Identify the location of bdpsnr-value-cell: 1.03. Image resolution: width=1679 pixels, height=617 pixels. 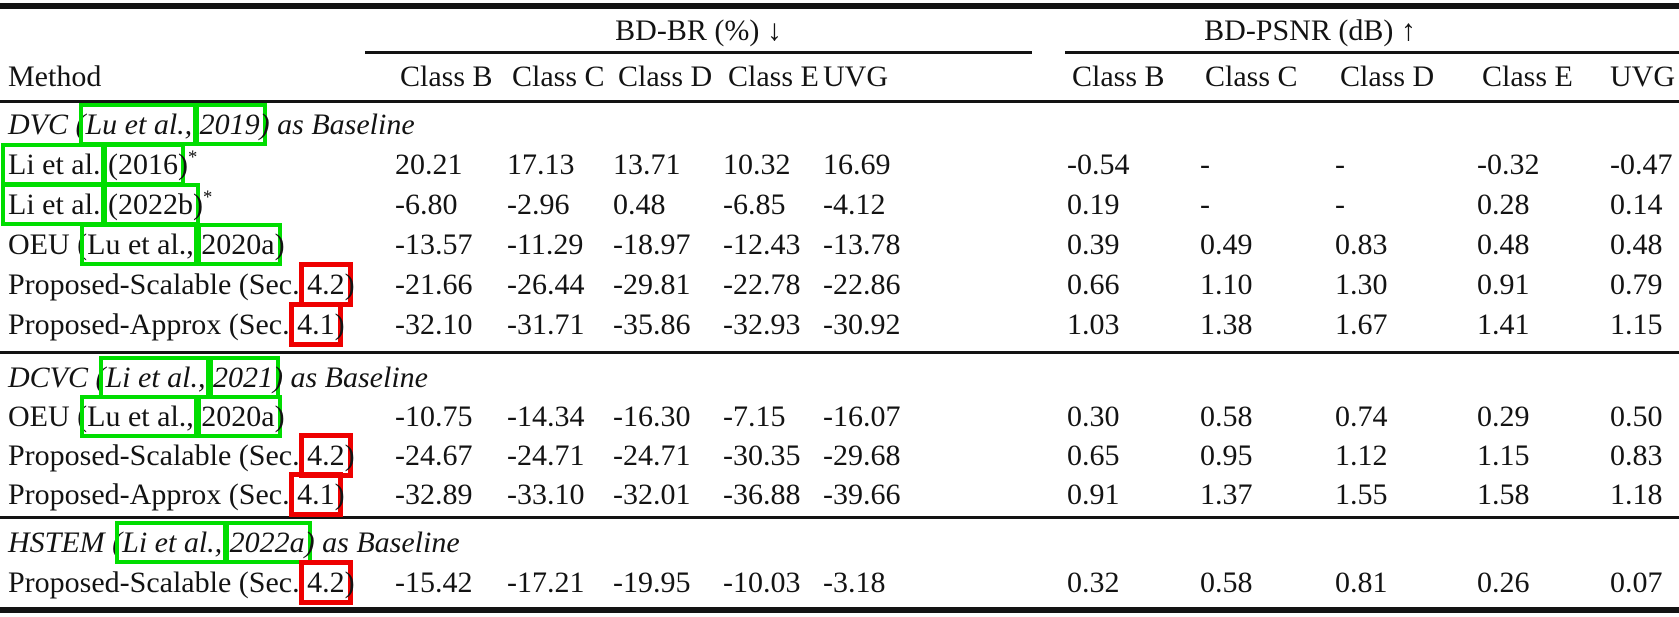
(1093, 324).